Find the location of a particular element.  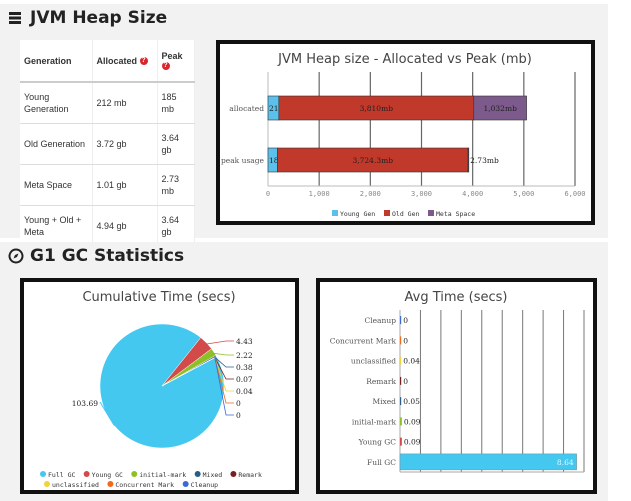

legend-label: initial-mark is located at coordinates (162, 475).